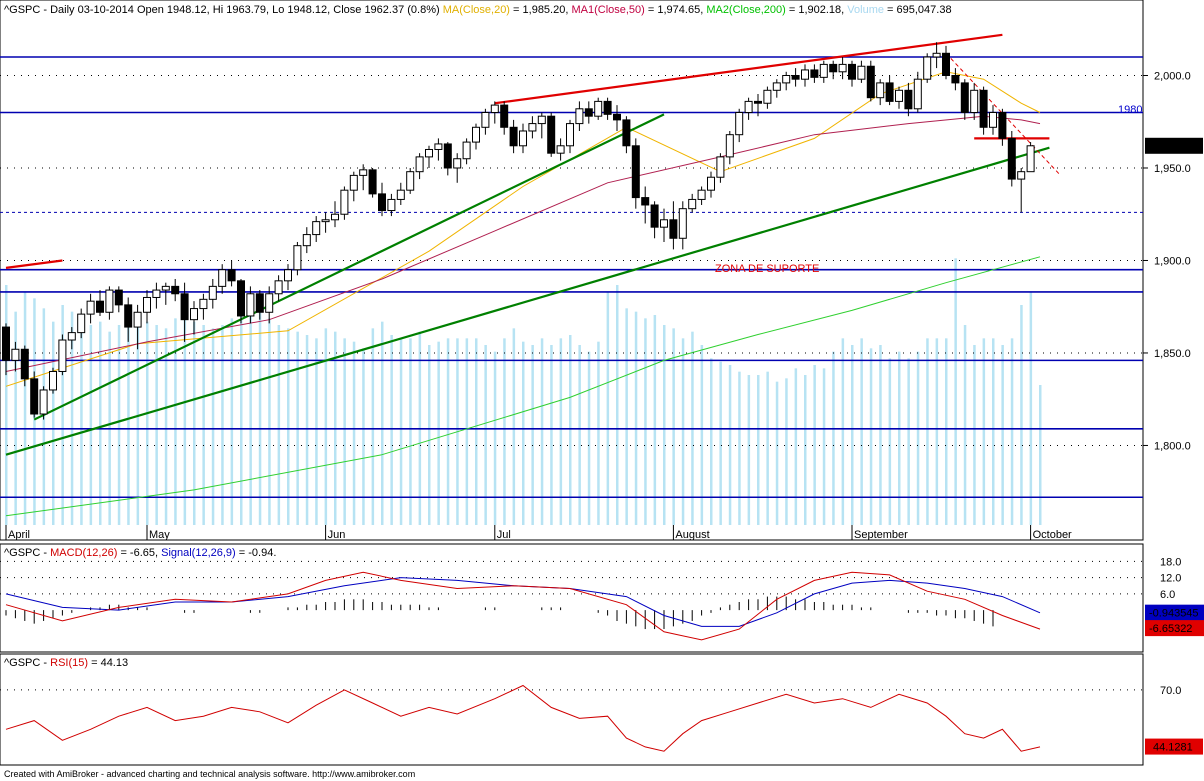 This screenshot has height=781, width=1204. I want to click on signal-value-tag, so click(1174, 612).